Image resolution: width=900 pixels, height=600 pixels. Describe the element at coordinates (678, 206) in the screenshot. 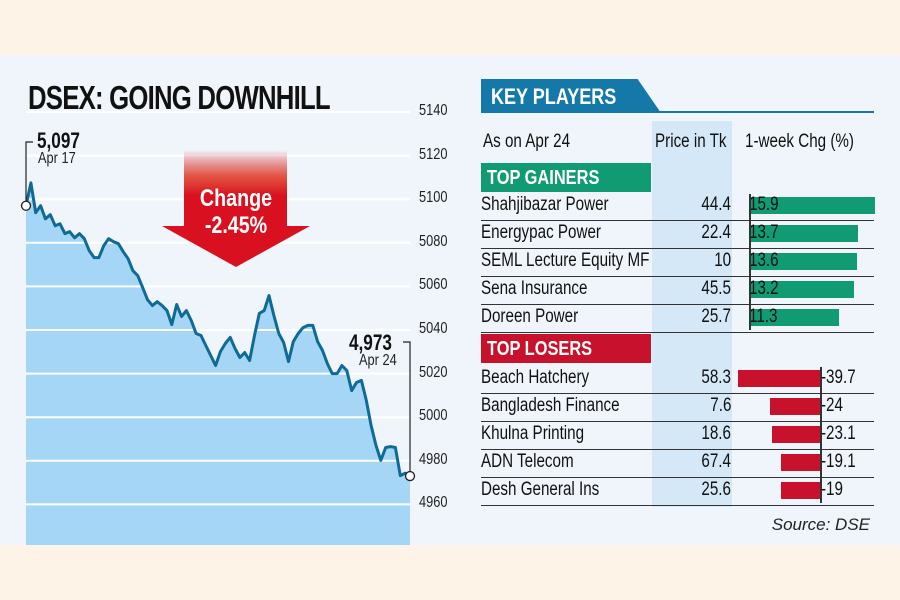

I see `gainer-row: Shahjibazar Power 44.4 15.9` at that location.